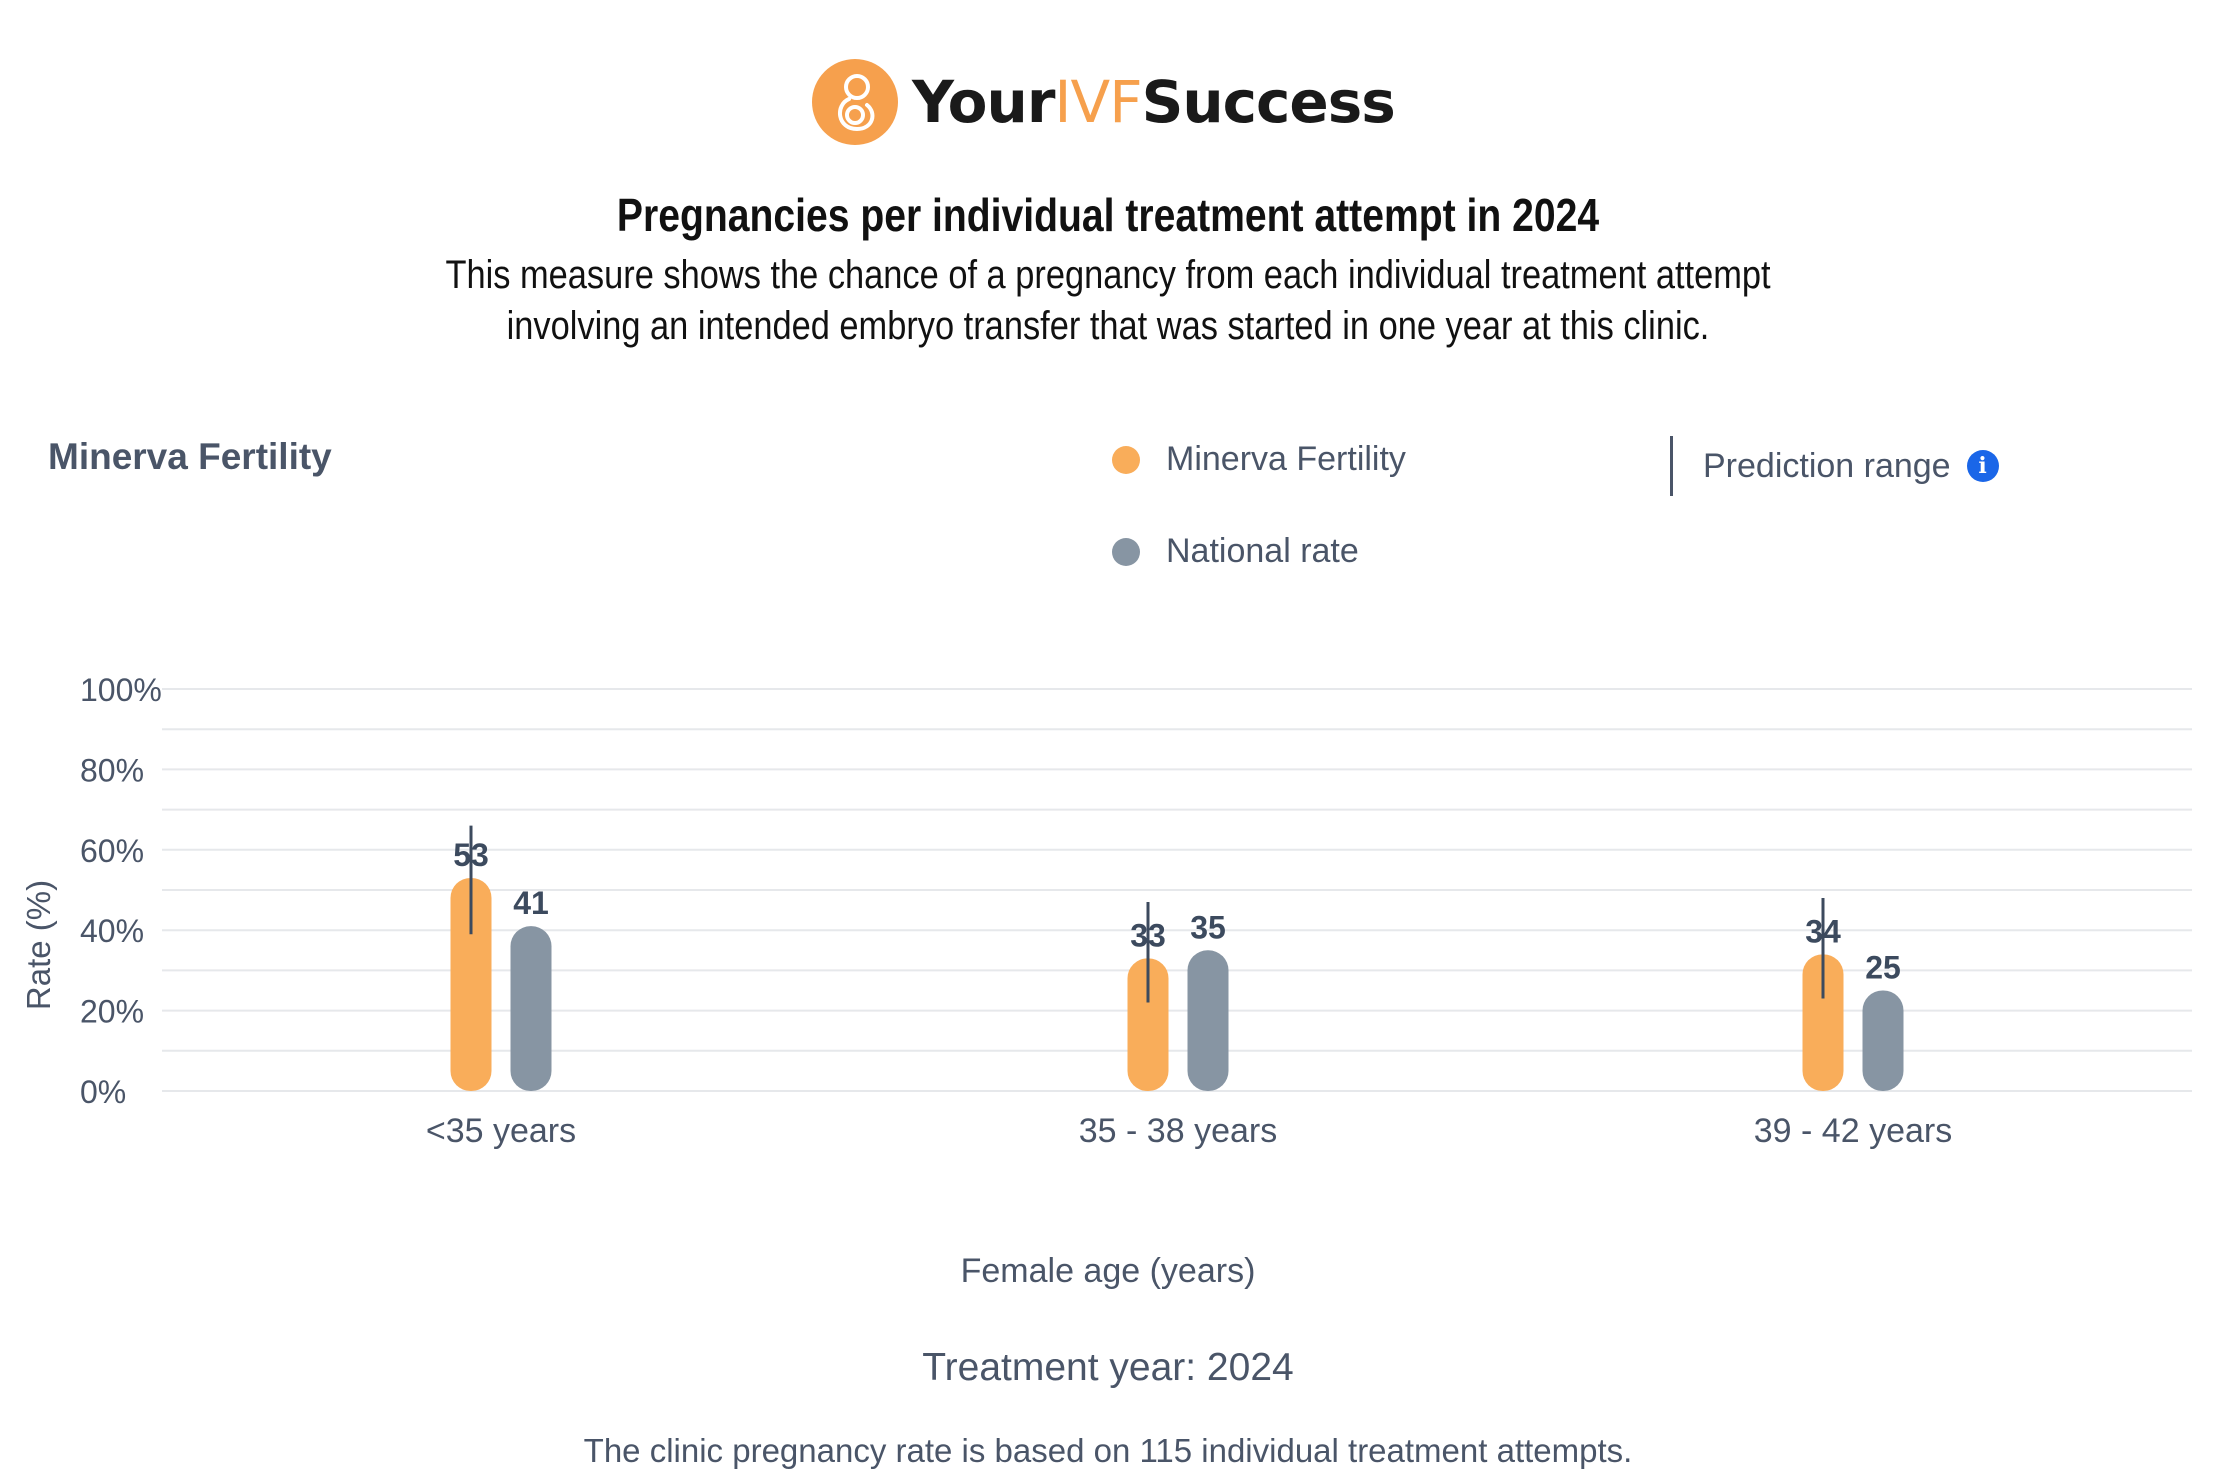  I want to click on legend-national: National rate, so click(1235, 551).